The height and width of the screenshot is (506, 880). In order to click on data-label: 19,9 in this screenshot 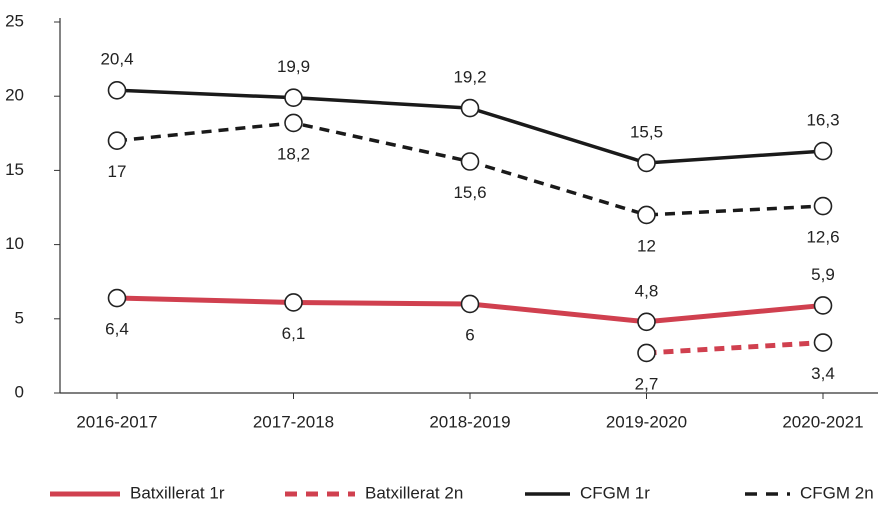, I will do `click(293, 66)`.